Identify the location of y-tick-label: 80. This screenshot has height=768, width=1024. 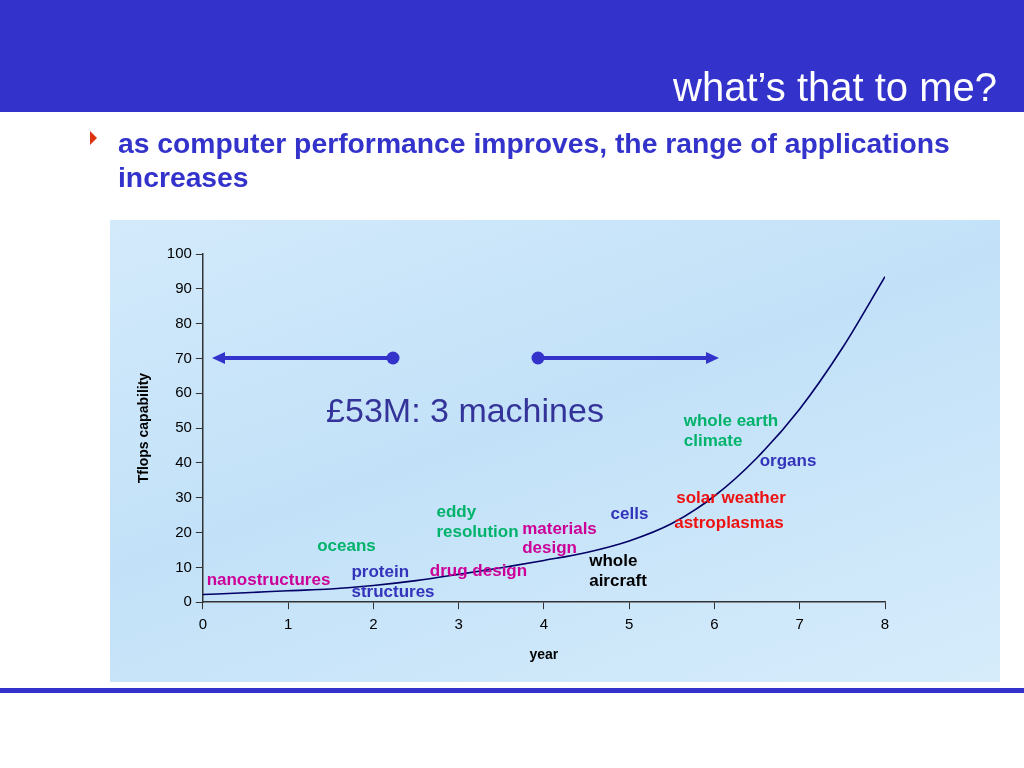
(183, 322).